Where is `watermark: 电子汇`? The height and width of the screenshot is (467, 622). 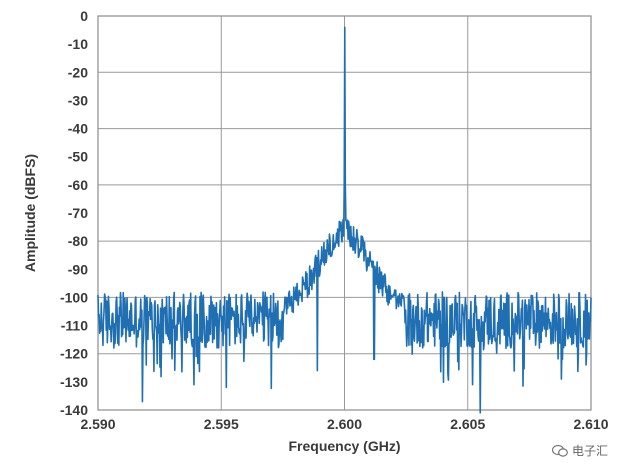 watermark: 电子汇 is located at coordinates (579, 450).